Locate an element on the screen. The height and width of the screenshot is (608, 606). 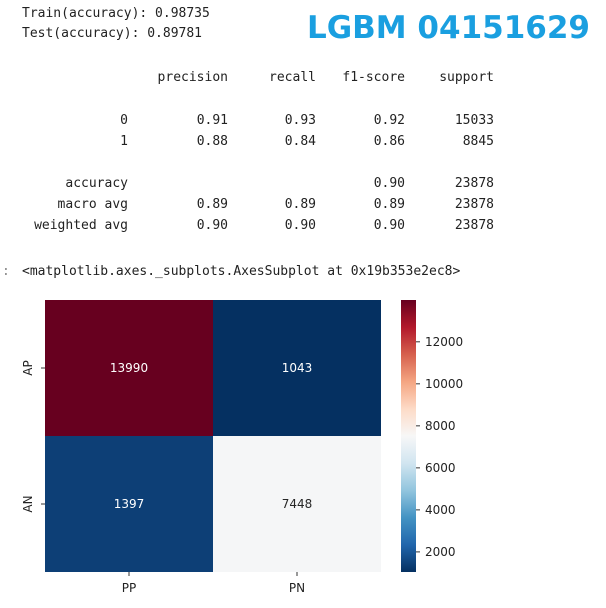
train-accuracy-line: Train(accuracy): 0.98735 is located at coordinates (116, 13).